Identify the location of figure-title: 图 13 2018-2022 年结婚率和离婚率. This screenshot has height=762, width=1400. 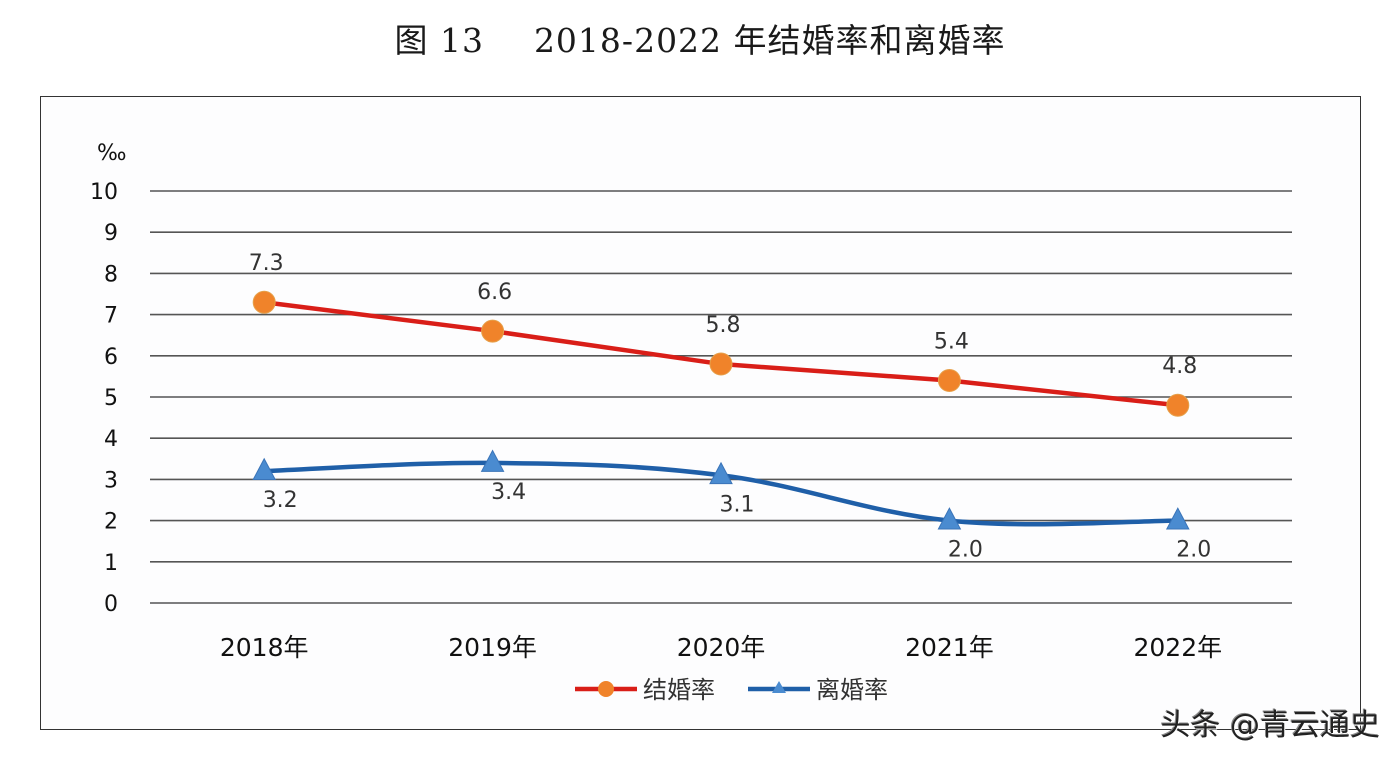
(700, 38).